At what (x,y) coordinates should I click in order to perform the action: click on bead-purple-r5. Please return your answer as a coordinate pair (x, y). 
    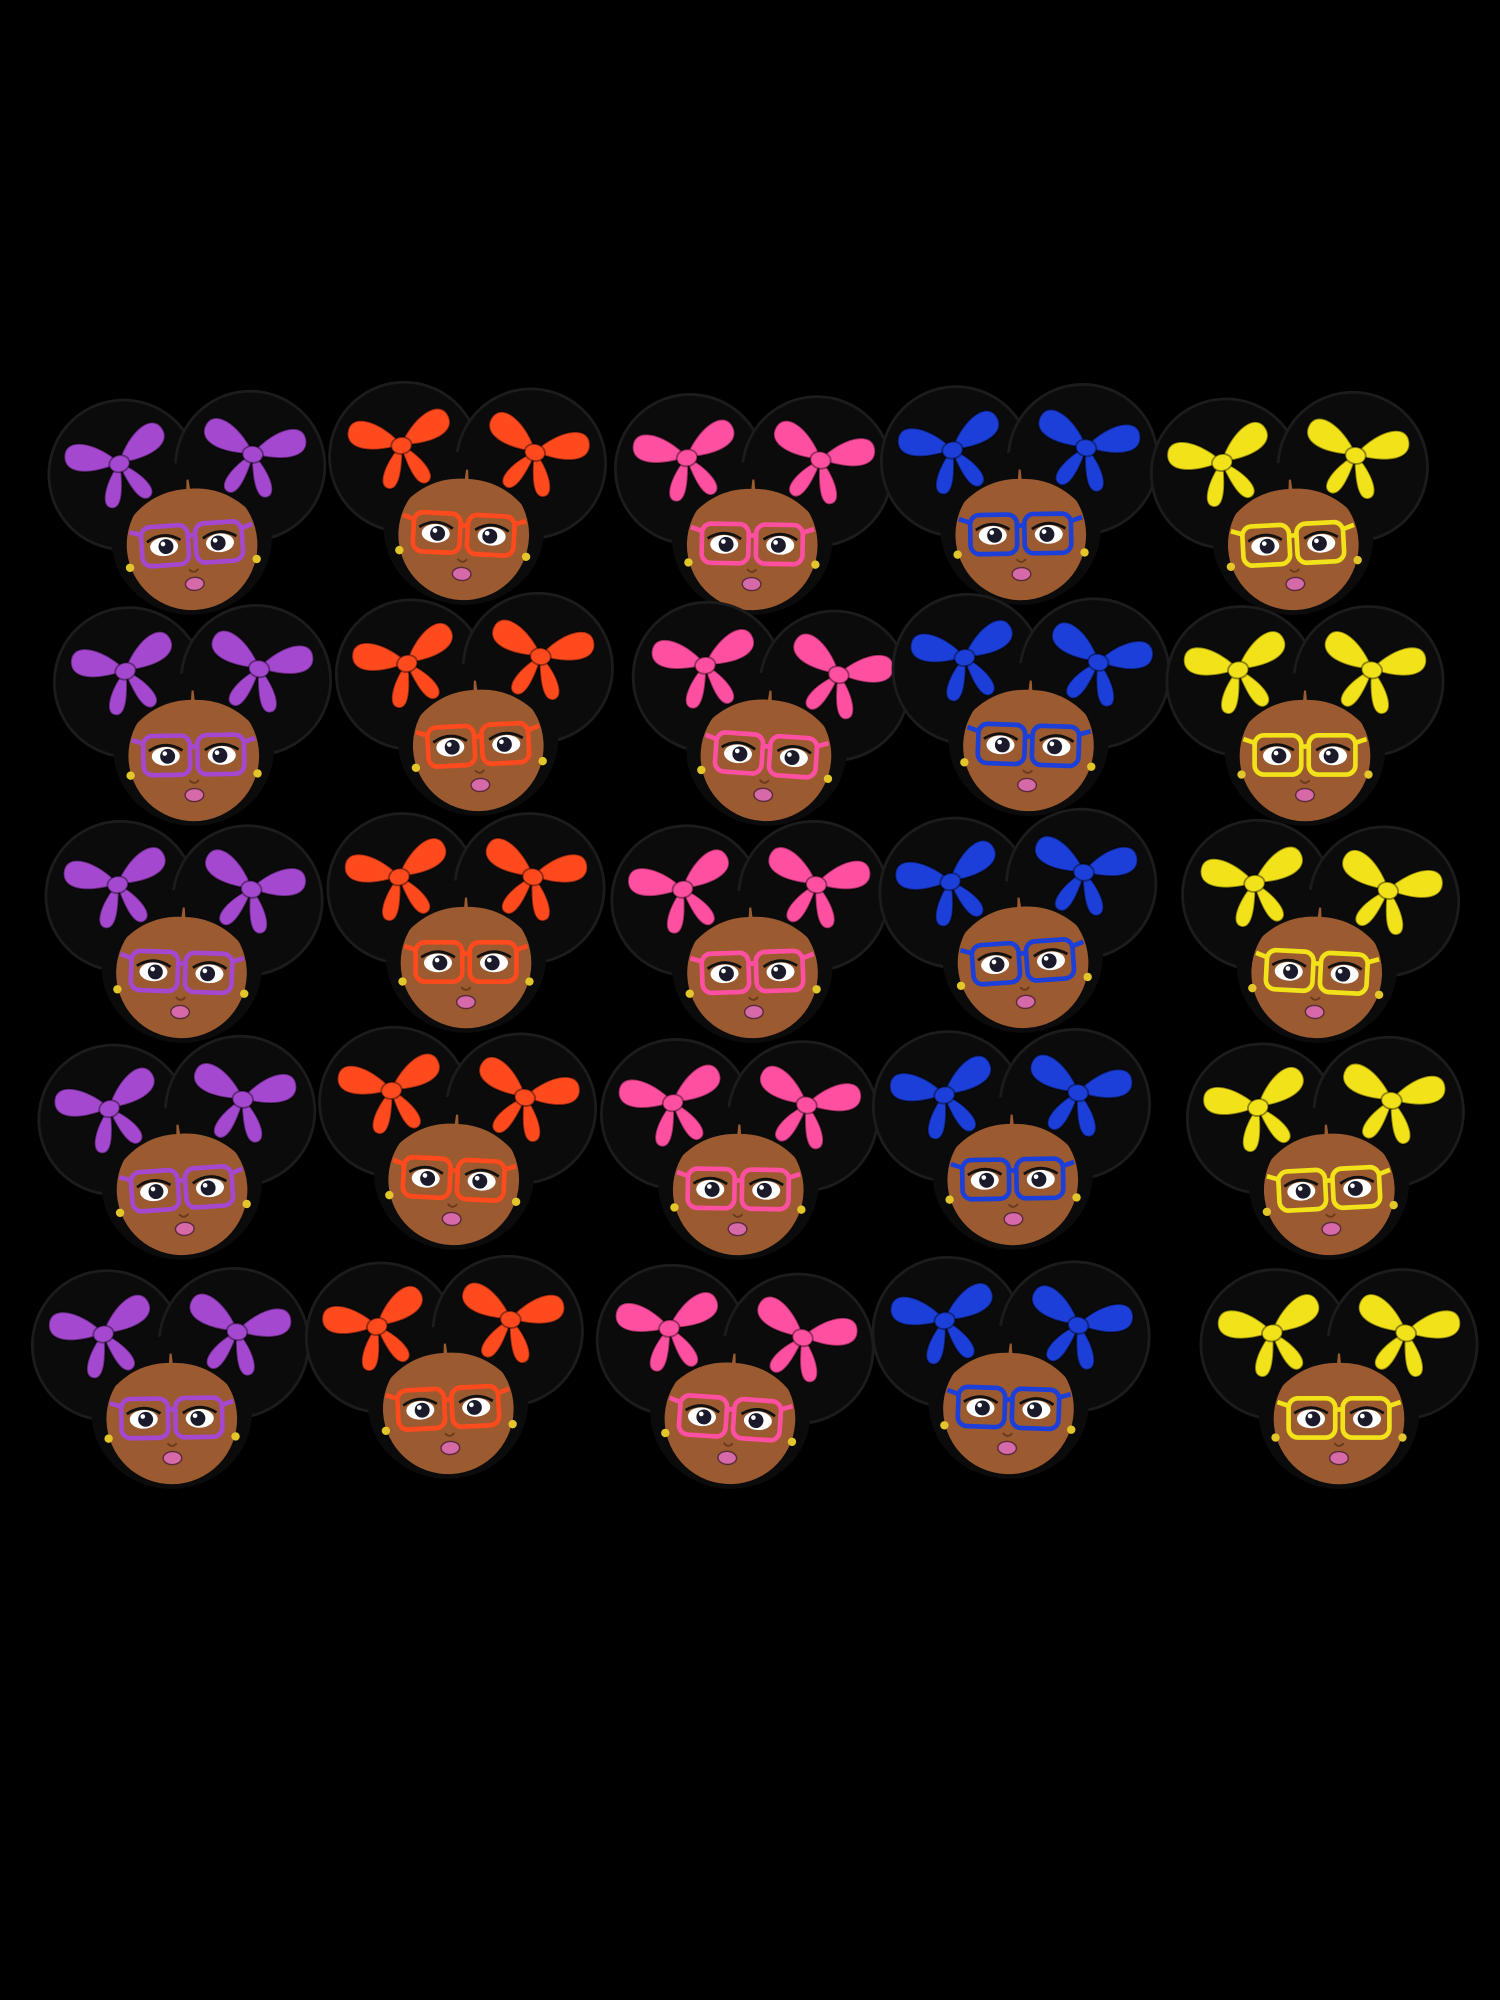
    Looking at the image, I should click on (170, 1378).